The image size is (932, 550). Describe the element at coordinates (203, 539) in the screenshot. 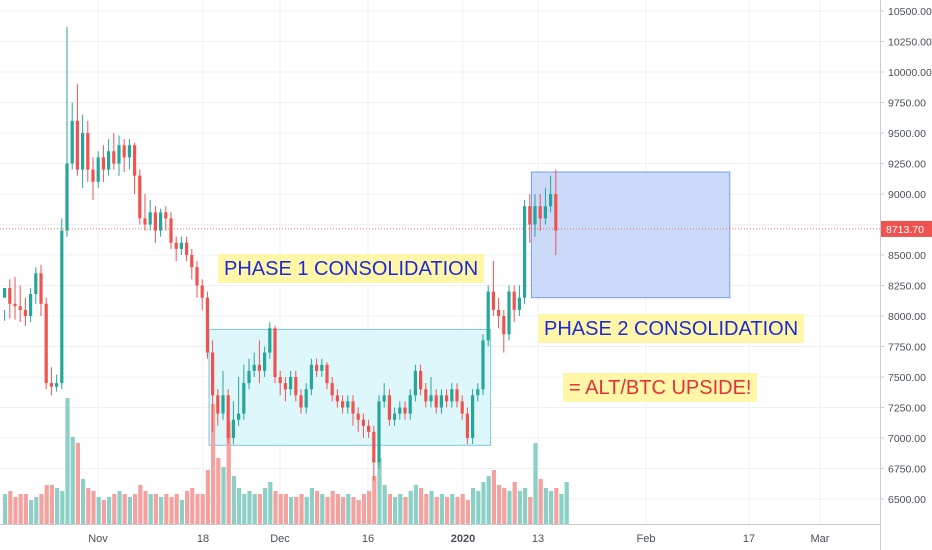

I see `x-tick-label: 18` at that location.